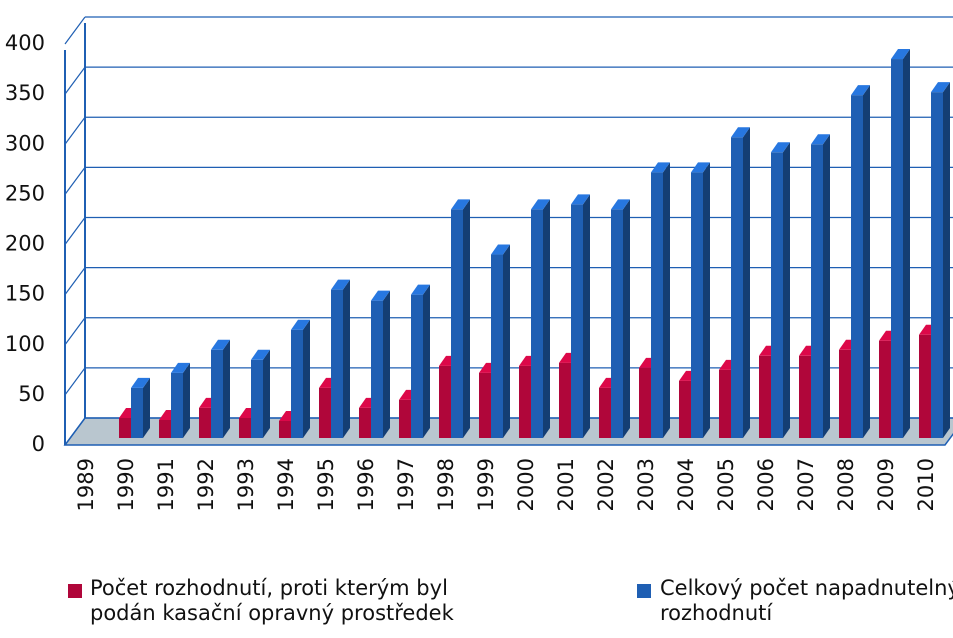  Describe the element at coordinates (606, 484) in the screenshot. I see `x-tick-label: 2002` at that location.